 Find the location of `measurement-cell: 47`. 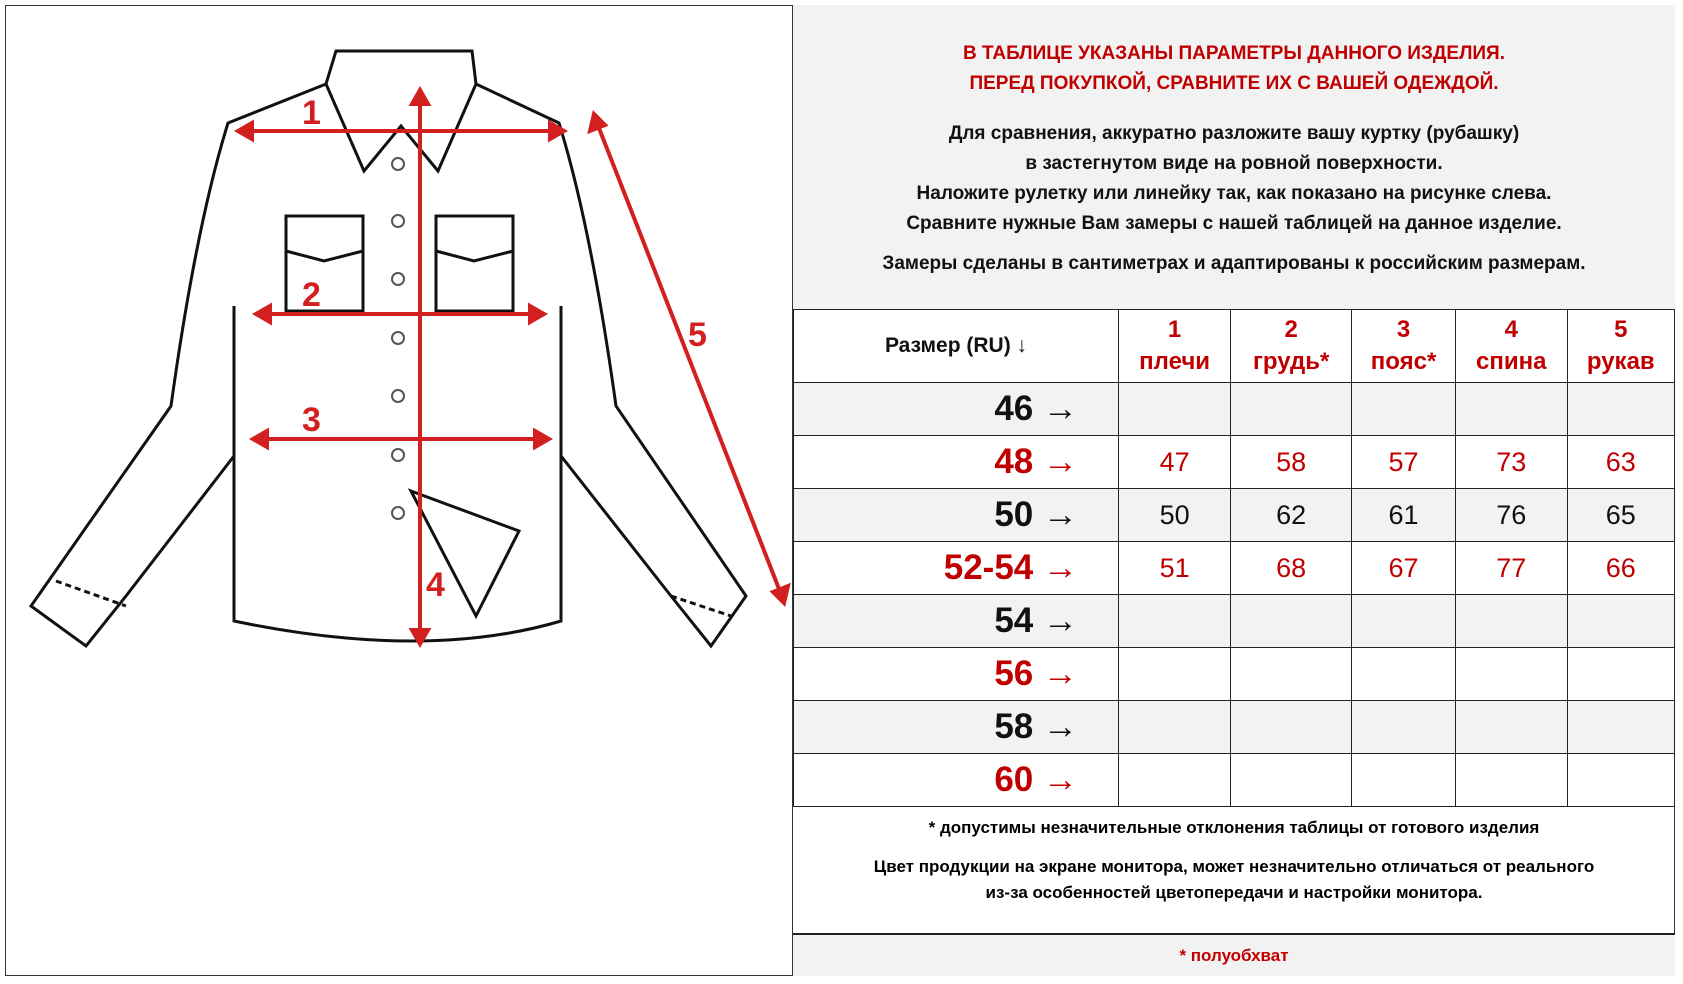

measurement-cell: 47 is located at coordinates (1174, 462).